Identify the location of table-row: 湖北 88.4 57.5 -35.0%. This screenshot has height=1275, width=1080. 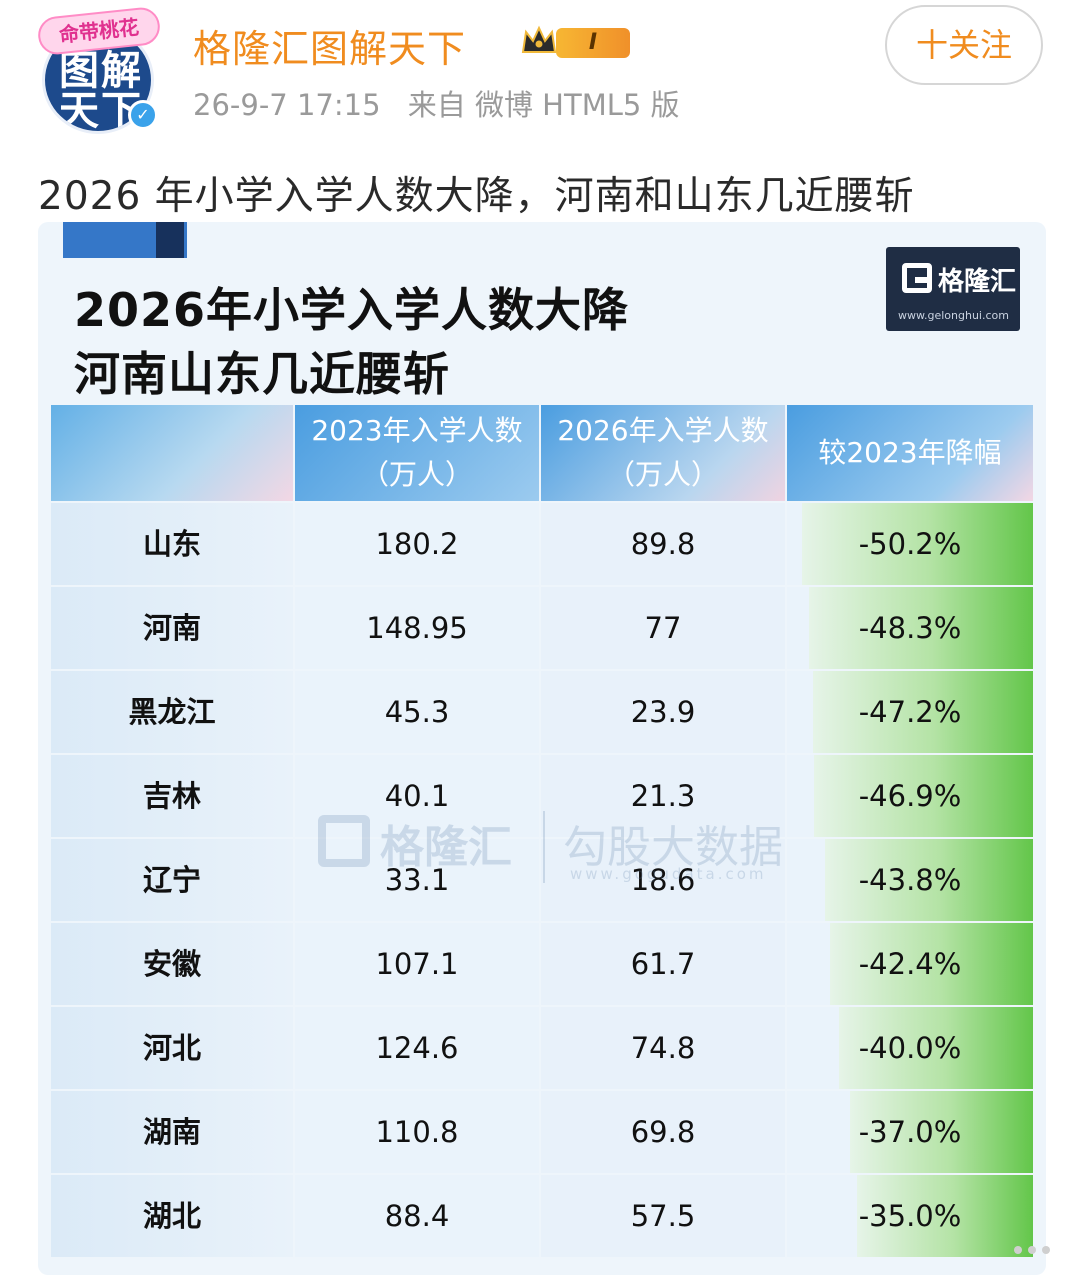
(542, 1216).